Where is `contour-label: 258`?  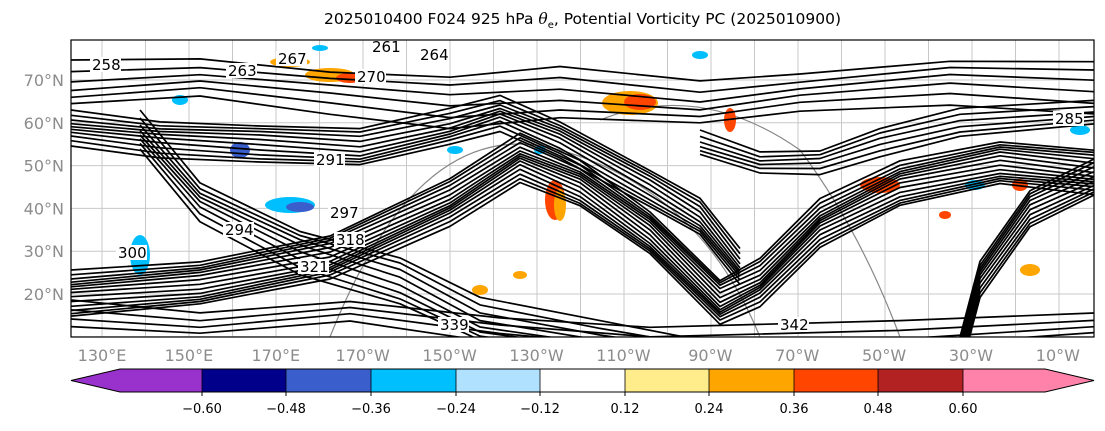
contour-label: 258 is located at coordinates (106, 65).